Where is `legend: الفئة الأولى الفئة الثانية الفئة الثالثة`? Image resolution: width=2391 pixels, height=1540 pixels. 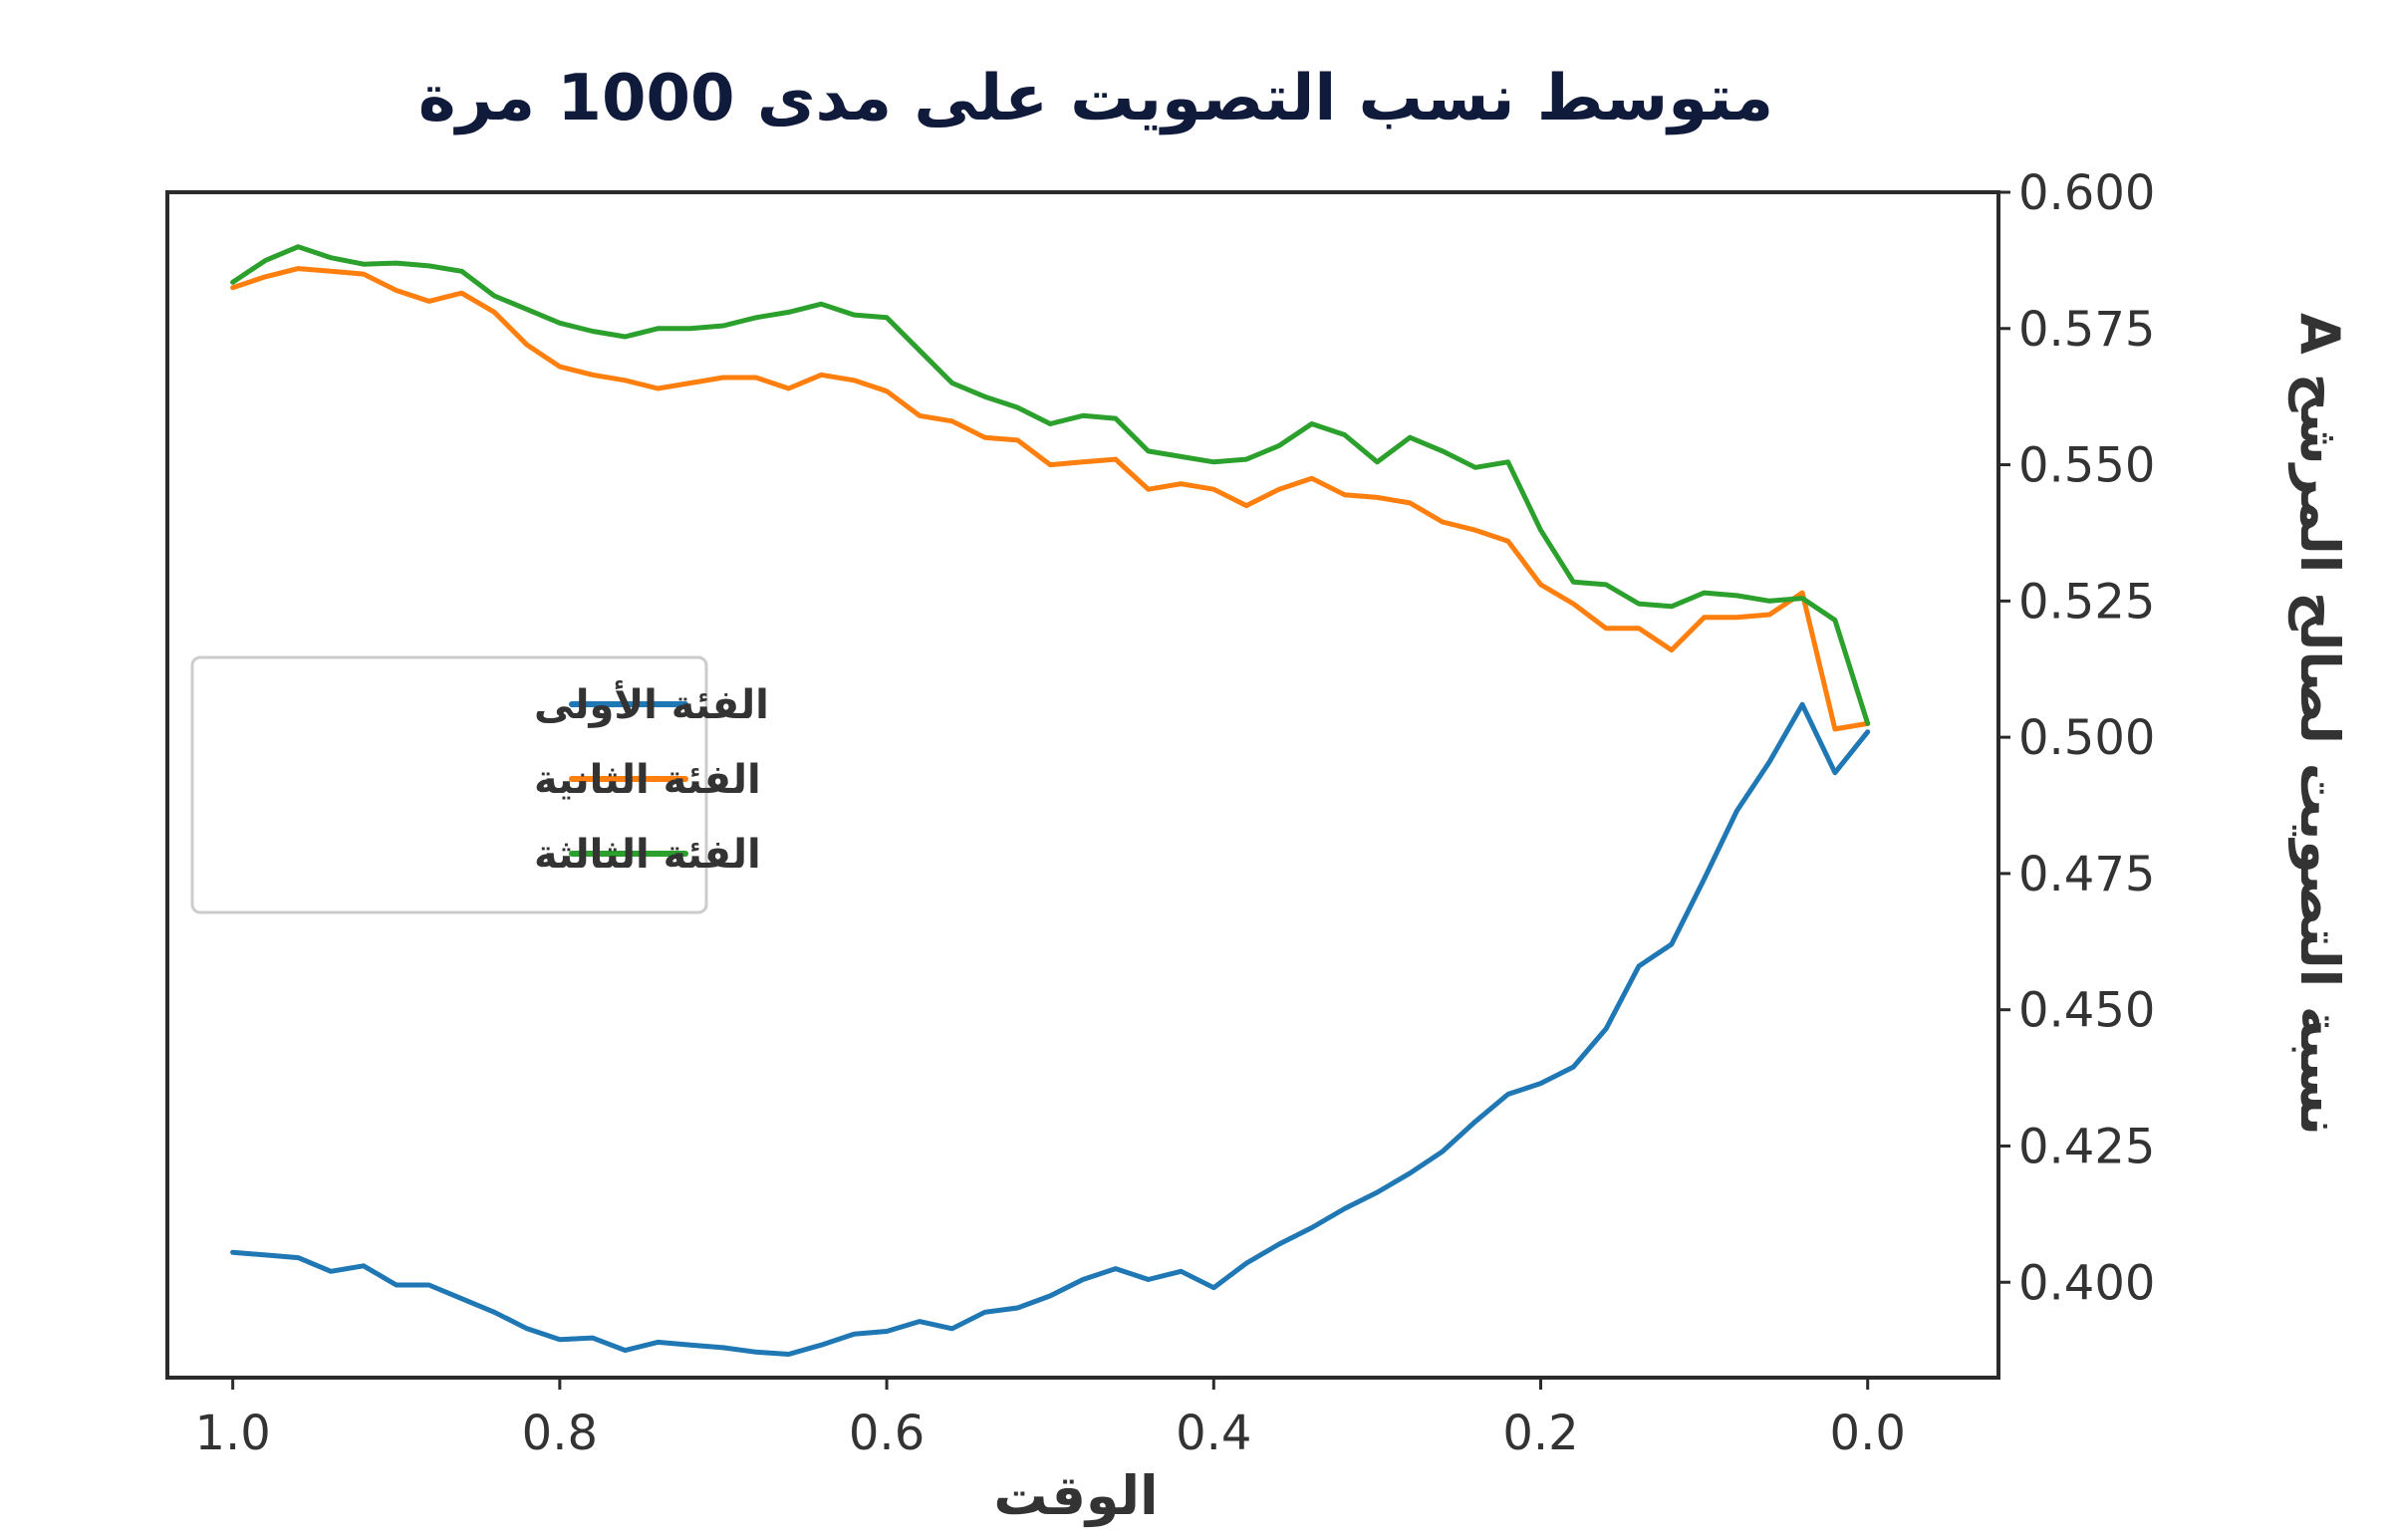
legend: الفئة الأولى الفئة الثانية الفئة الثالثة is located at coordinates (480, 784).